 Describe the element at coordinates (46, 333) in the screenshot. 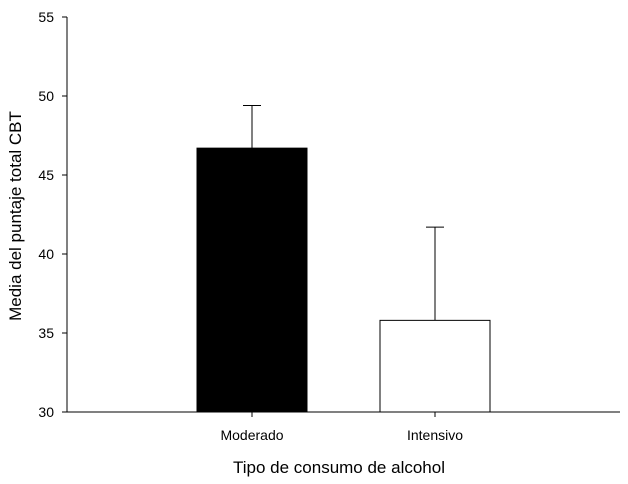

I see `y-tick-label: 35` at that location.